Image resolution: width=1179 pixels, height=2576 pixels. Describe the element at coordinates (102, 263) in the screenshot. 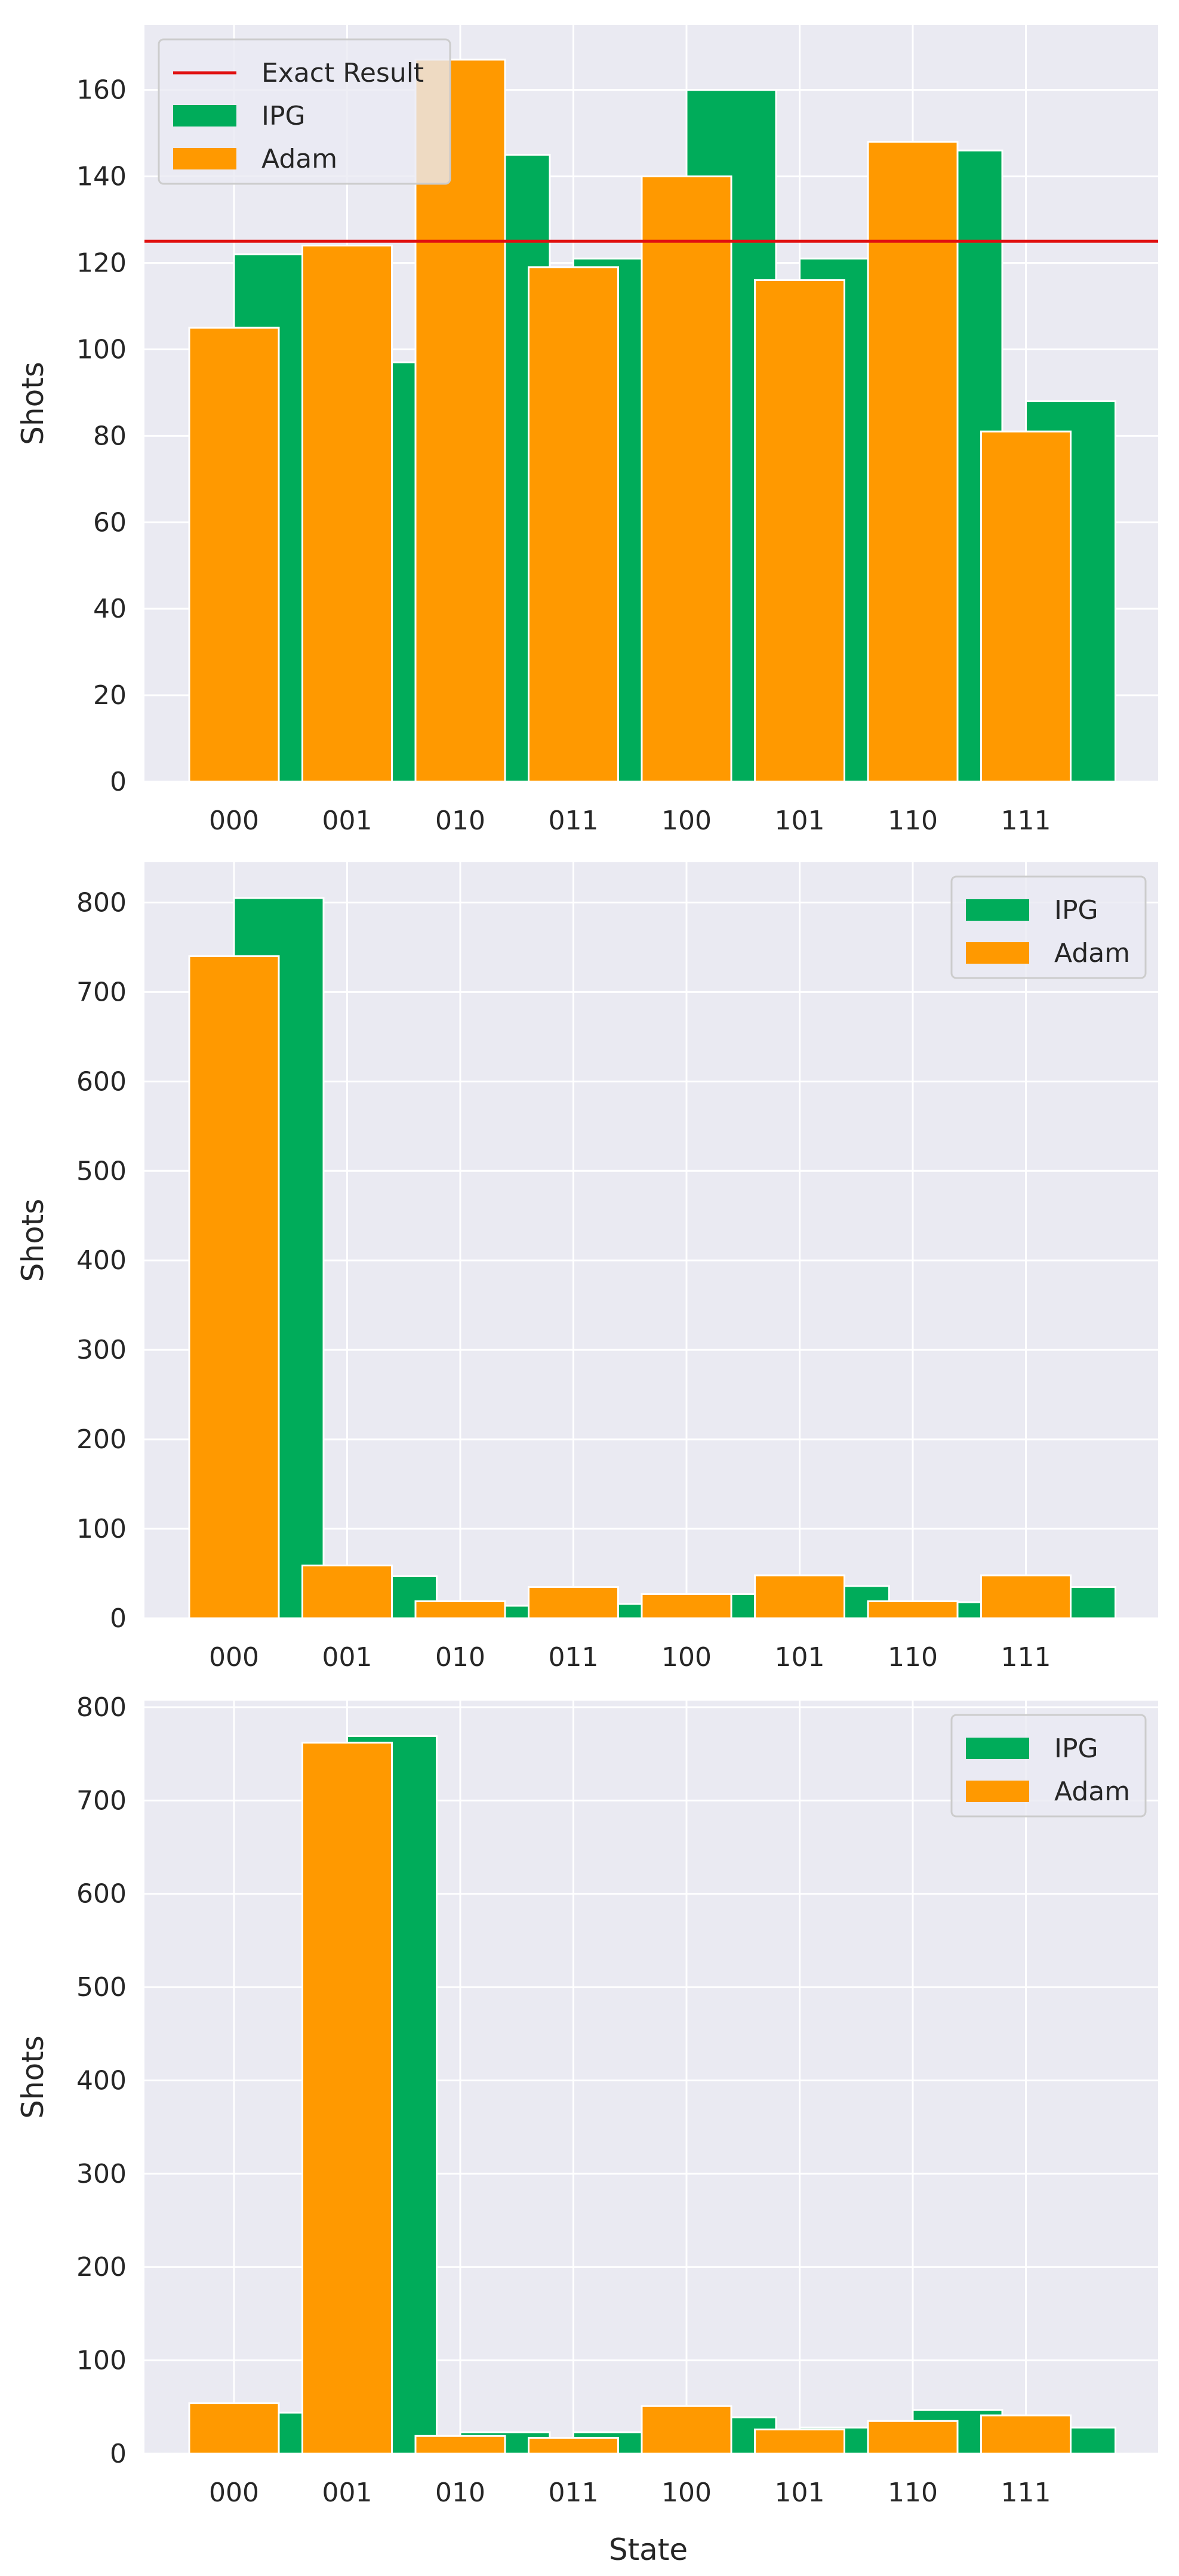

I see `y-tick-label: 120` at that location.